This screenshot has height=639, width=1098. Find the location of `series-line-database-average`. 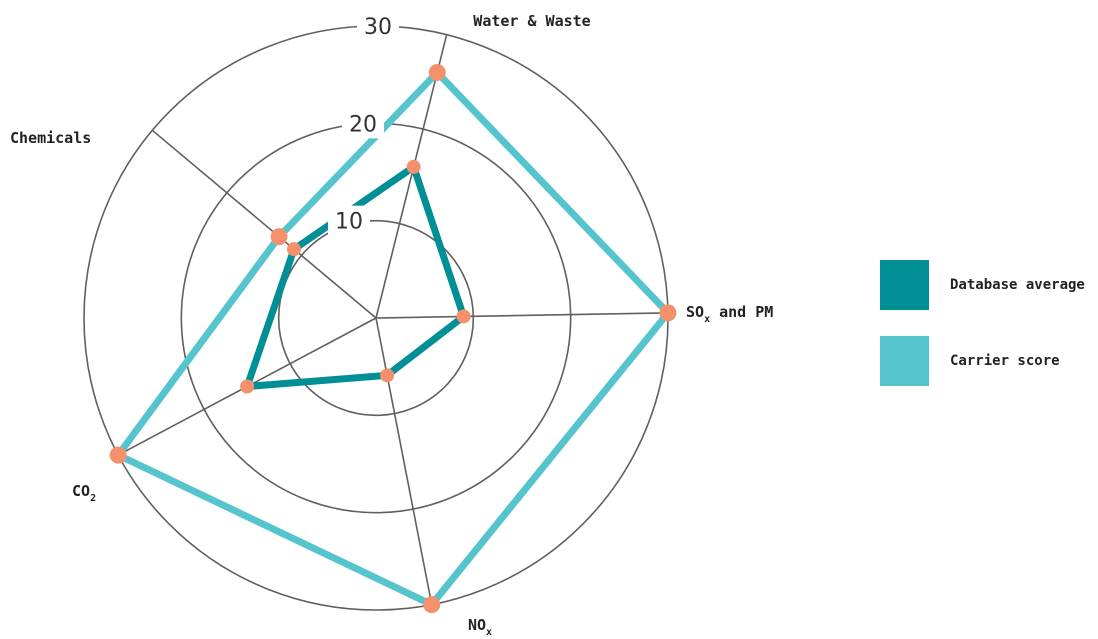

series-line-database-average is located at coordinates (355, 276).